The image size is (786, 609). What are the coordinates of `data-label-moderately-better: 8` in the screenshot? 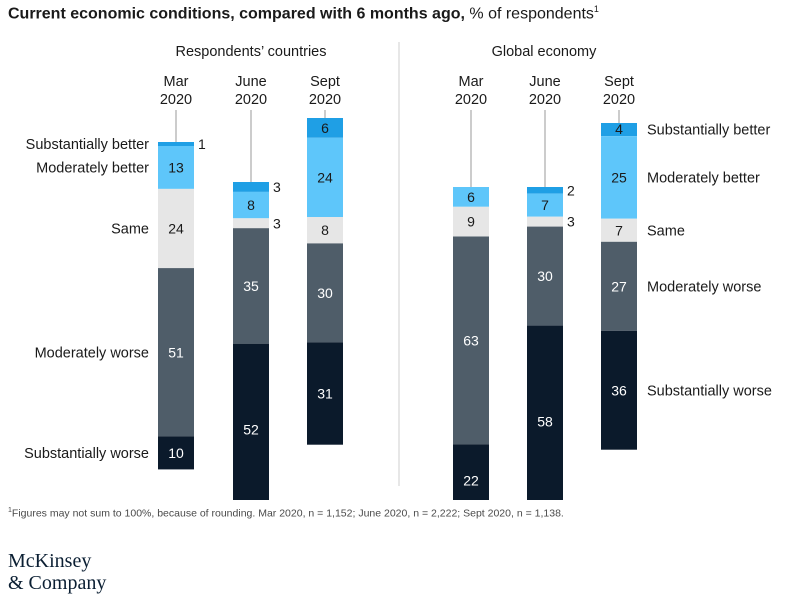 It's located at (251, 205).